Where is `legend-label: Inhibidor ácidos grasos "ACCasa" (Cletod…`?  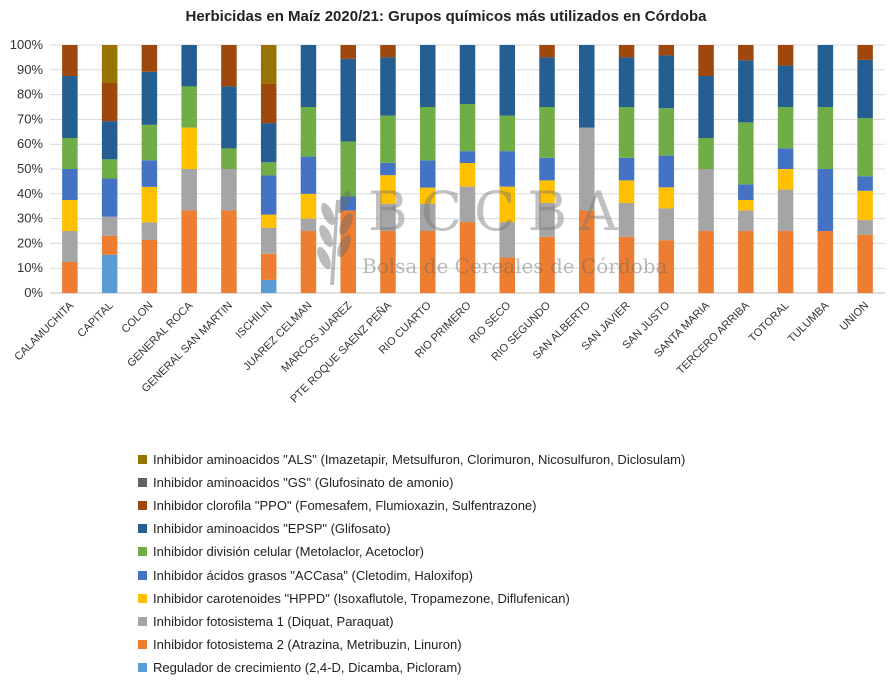
legend-label: Inhibidor ácidos grasos "ACCasa" (Cletod… is located at coordinates (313, 575).